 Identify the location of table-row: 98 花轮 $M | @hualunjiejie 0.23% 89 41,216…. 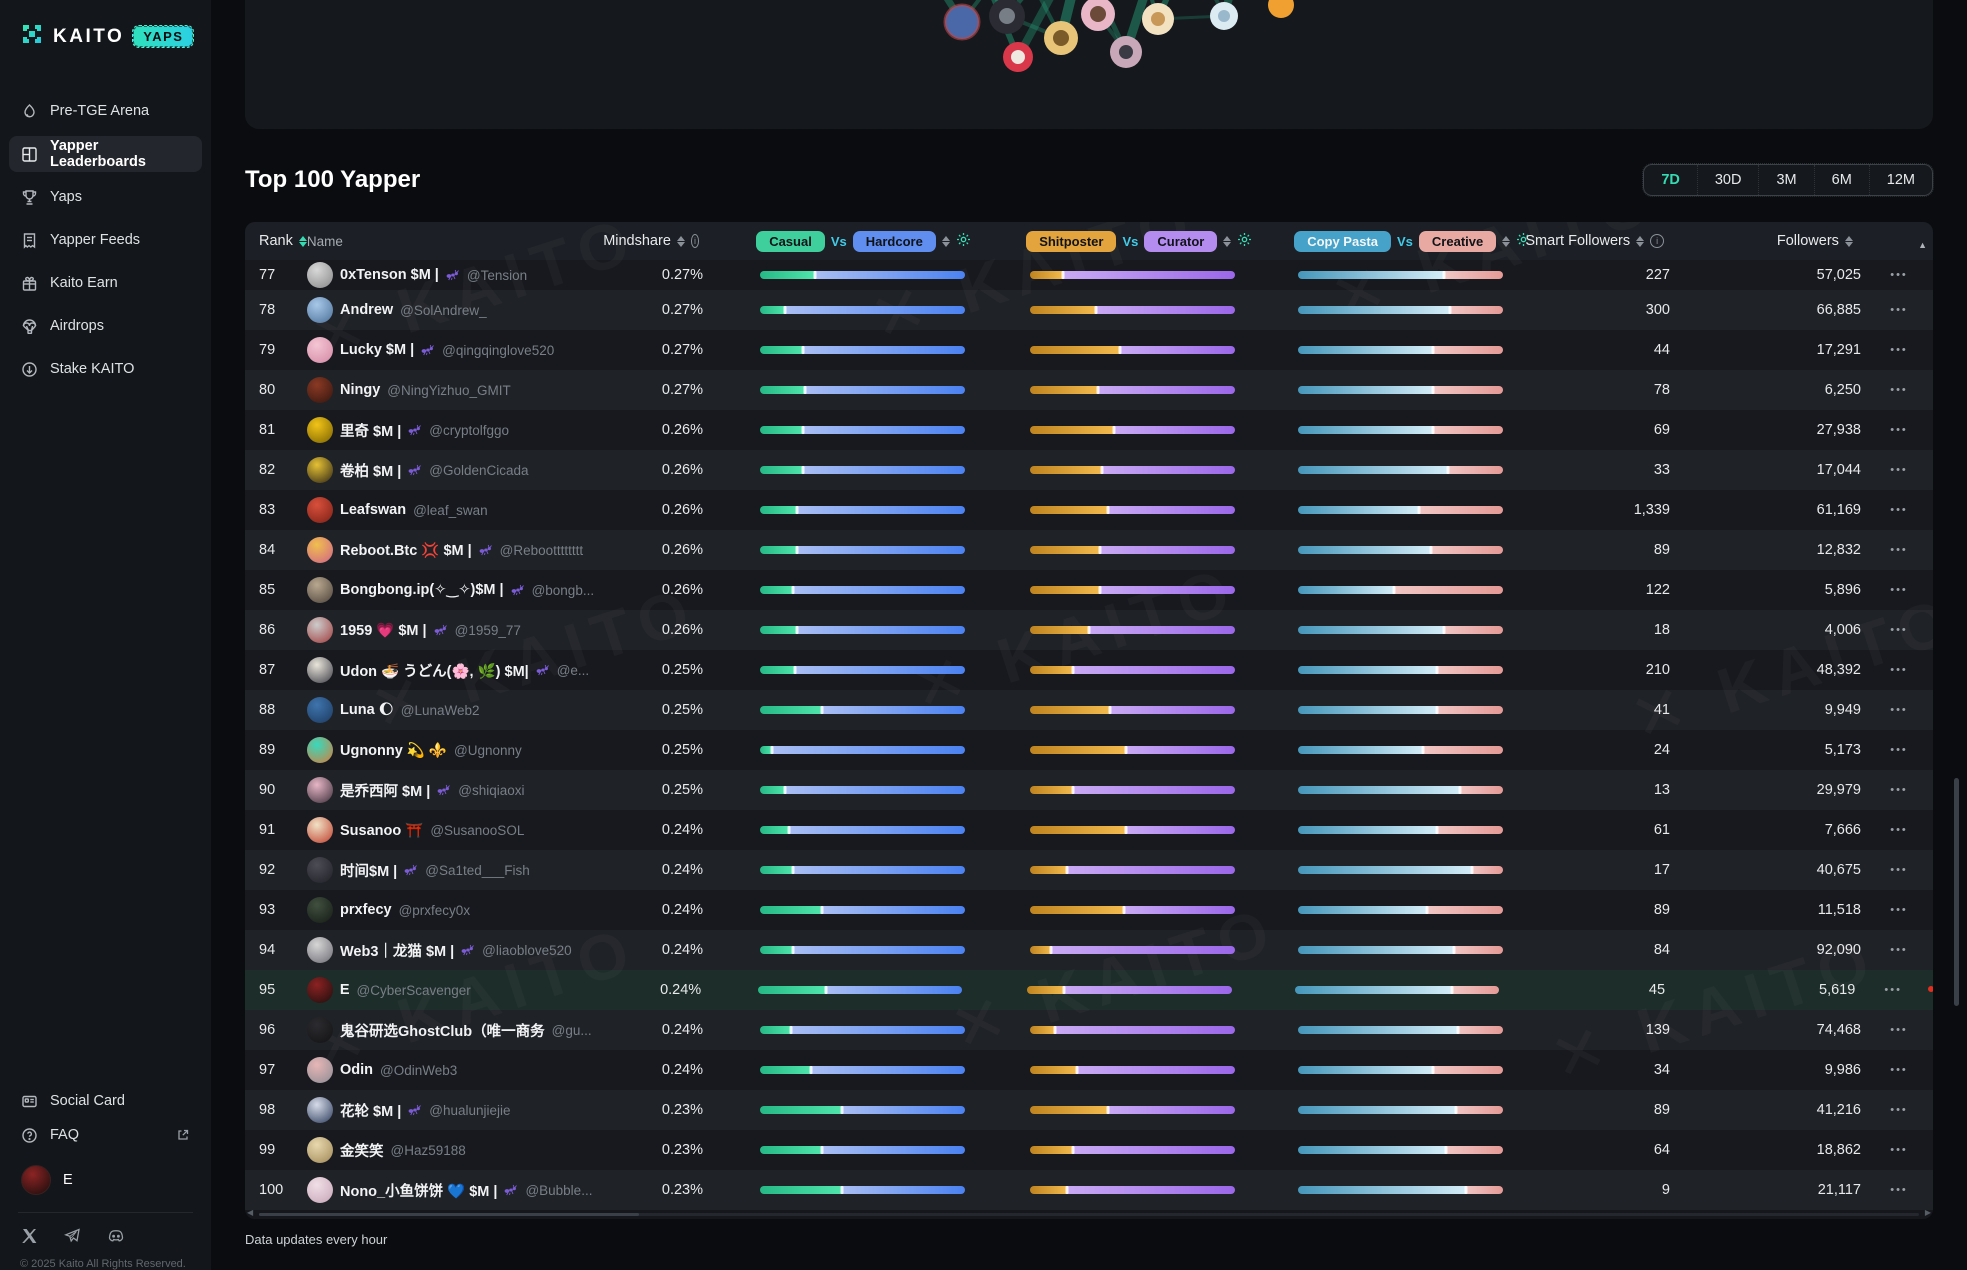
(1089, 1110).